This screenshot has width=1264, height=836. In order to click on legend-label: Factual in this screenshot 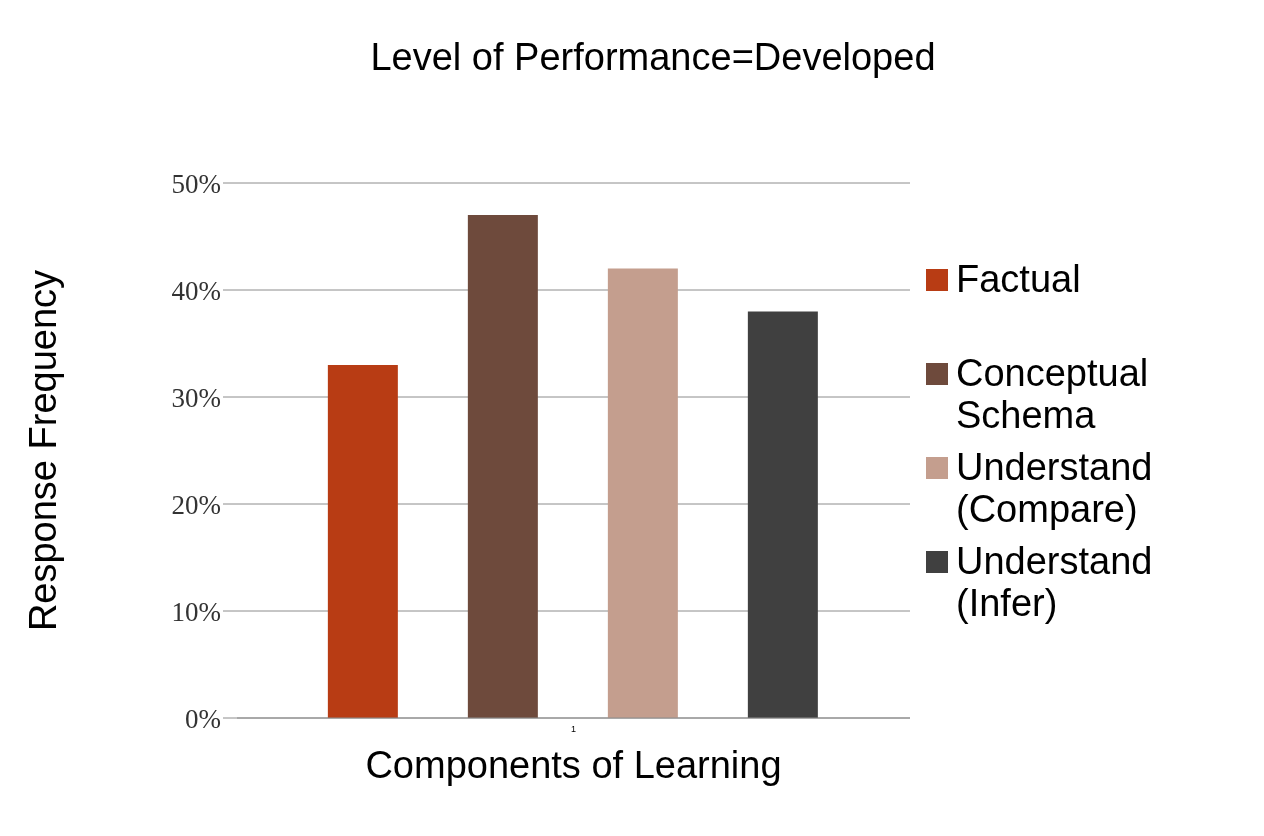, I will do `click(1019, 279)`.